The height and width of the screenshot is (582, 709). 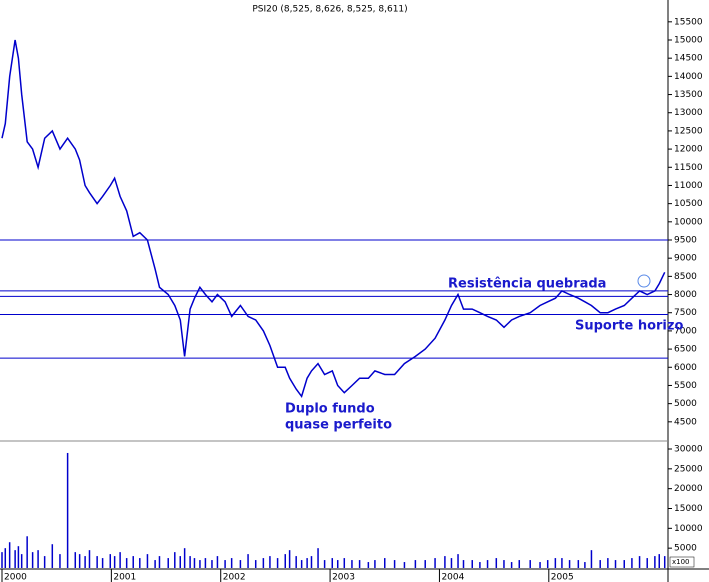 I want to click on annotation: Resistência quebrada, so click(x=527, y=284).